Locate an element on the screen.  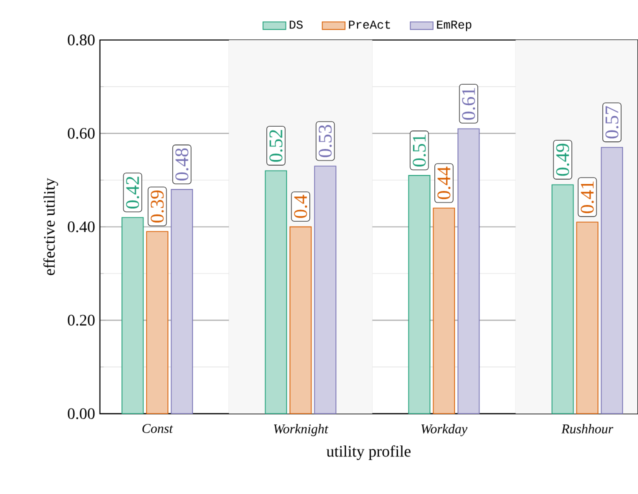
data-label: 0.52 is located at coordinates (275, 146).